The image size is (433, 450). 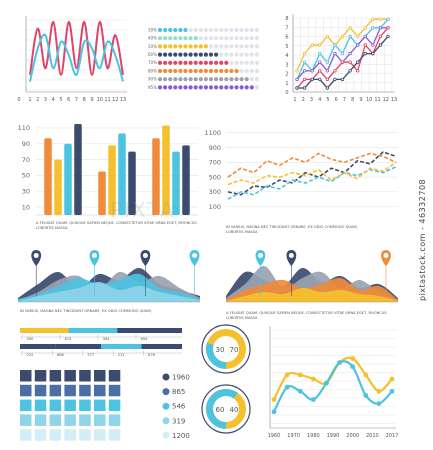 What do you see at coordinates (286, 28) in the screenshot?
I see `y-tick-label: 7` at bounding box center [286, 28].